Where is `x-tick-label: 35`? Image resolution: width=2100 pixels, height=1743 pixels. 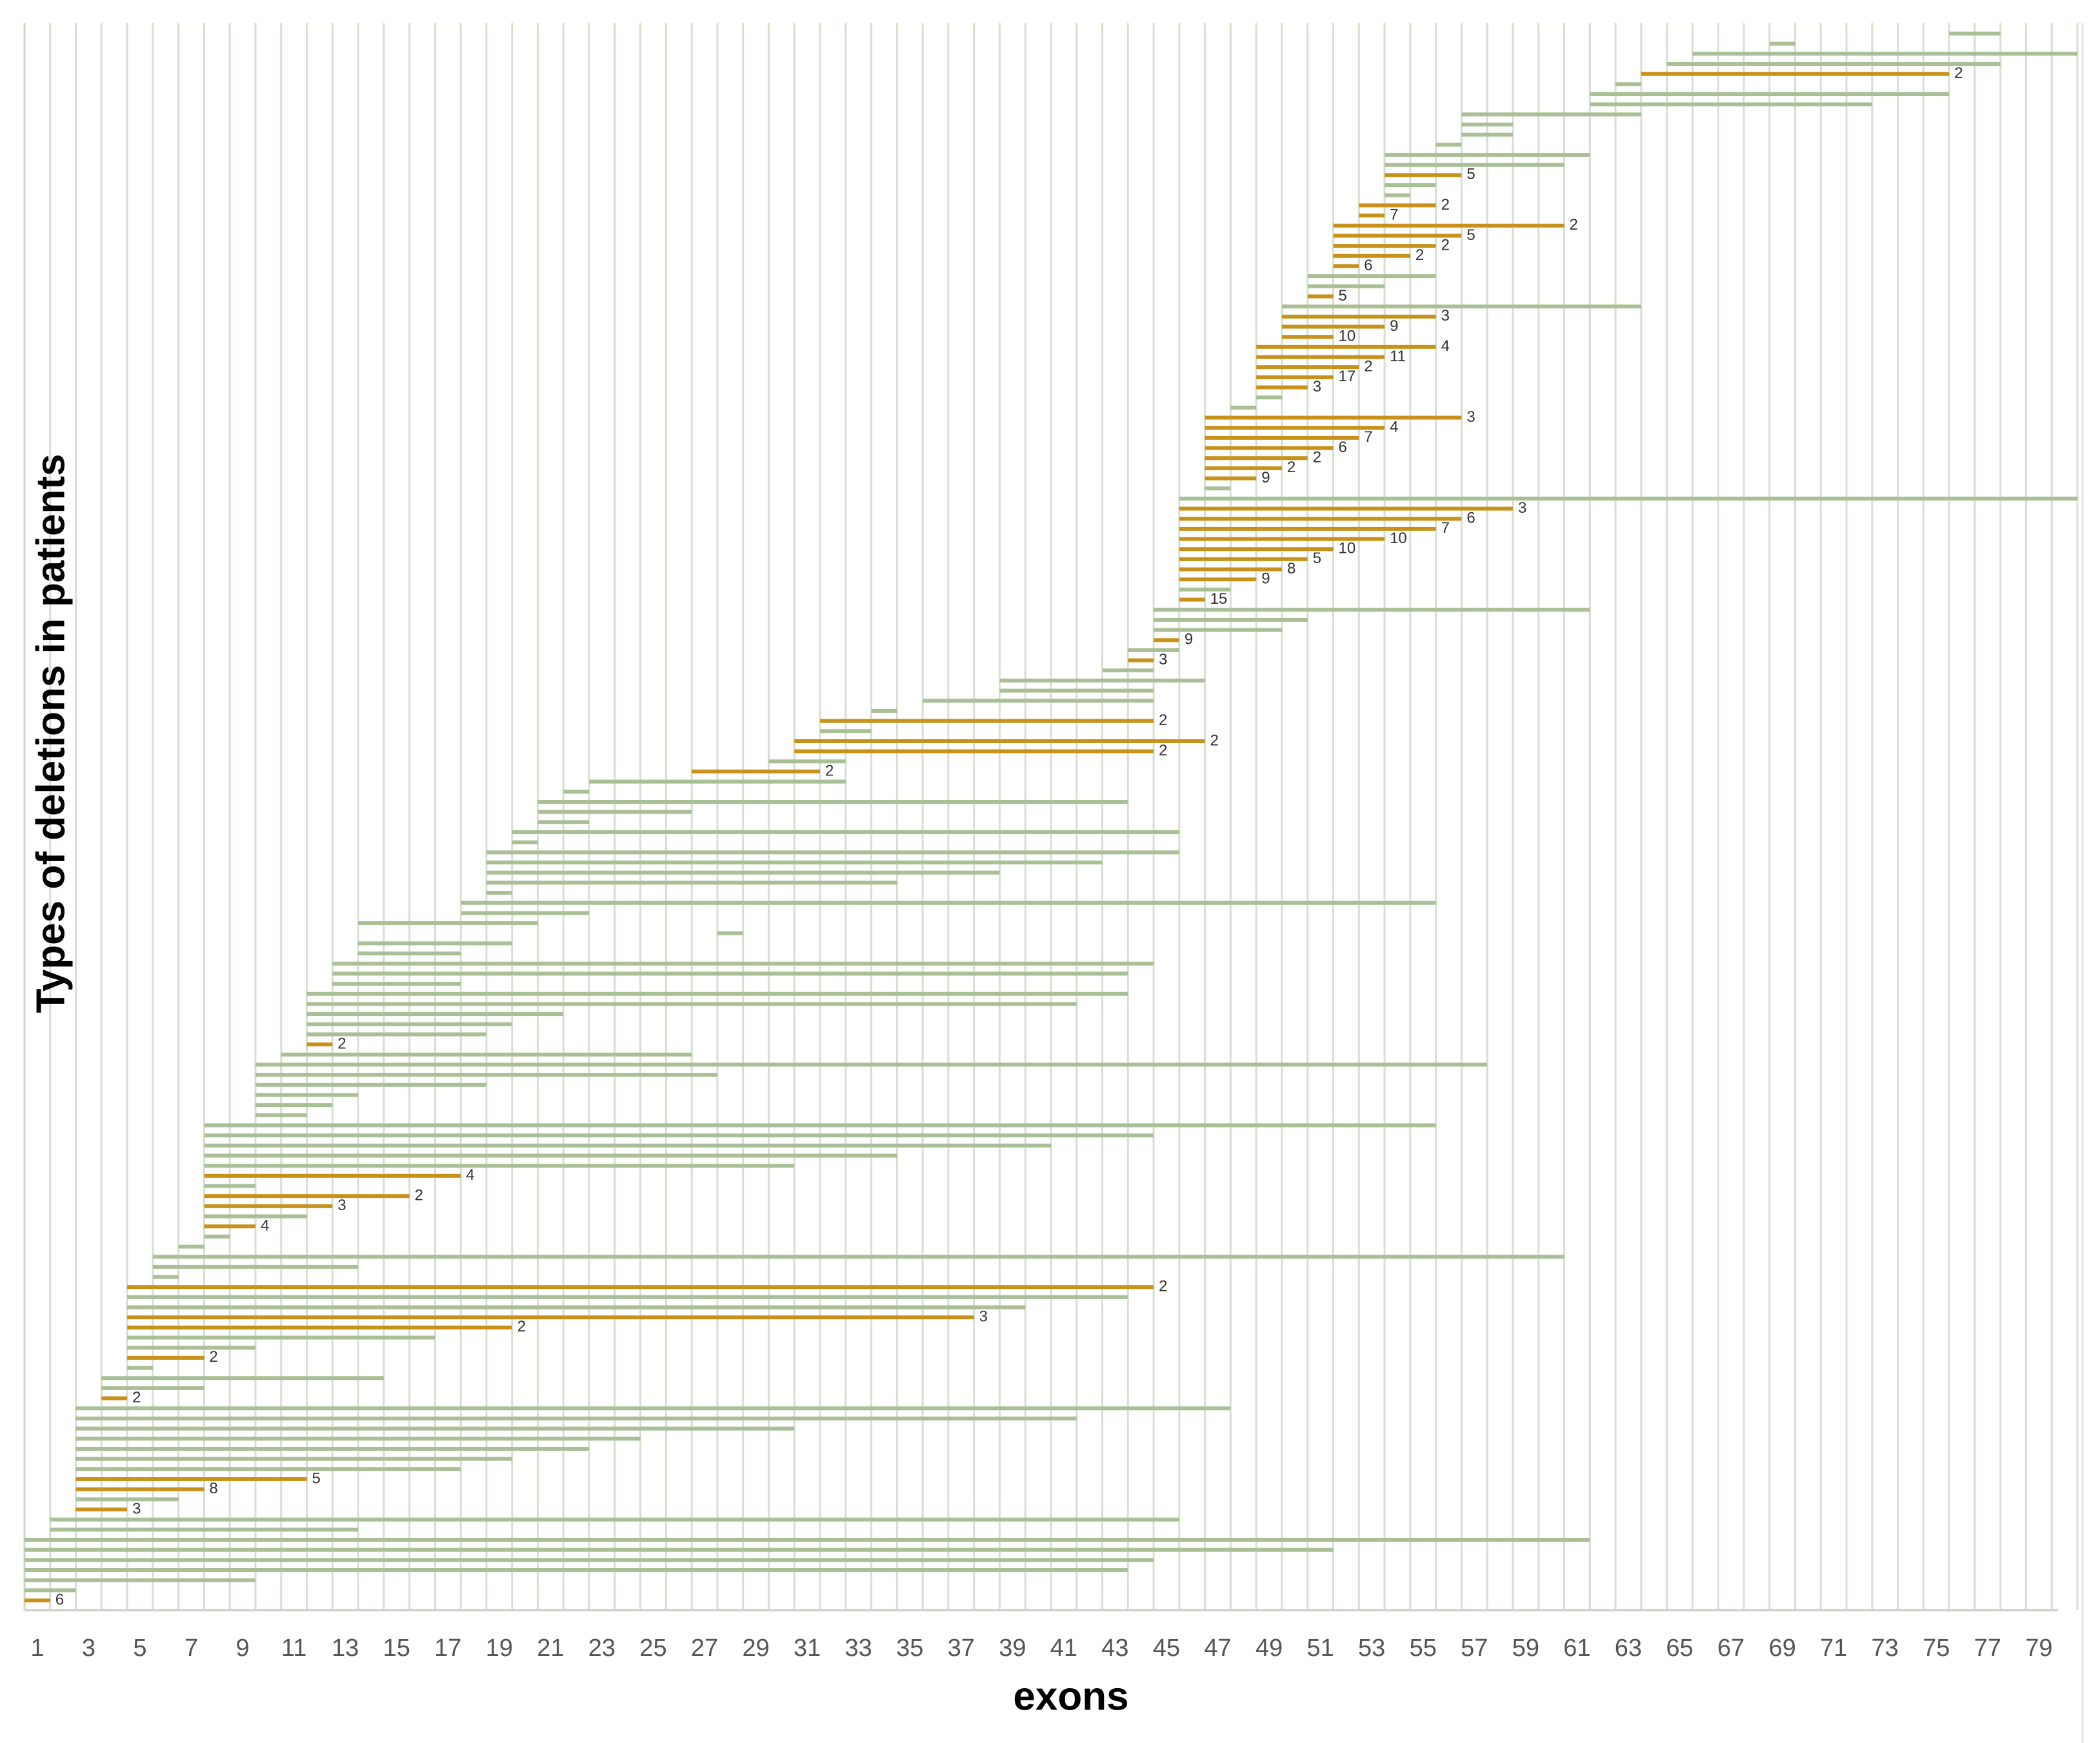 x-tick-label: 35 is located at coordinates (910, 1648).